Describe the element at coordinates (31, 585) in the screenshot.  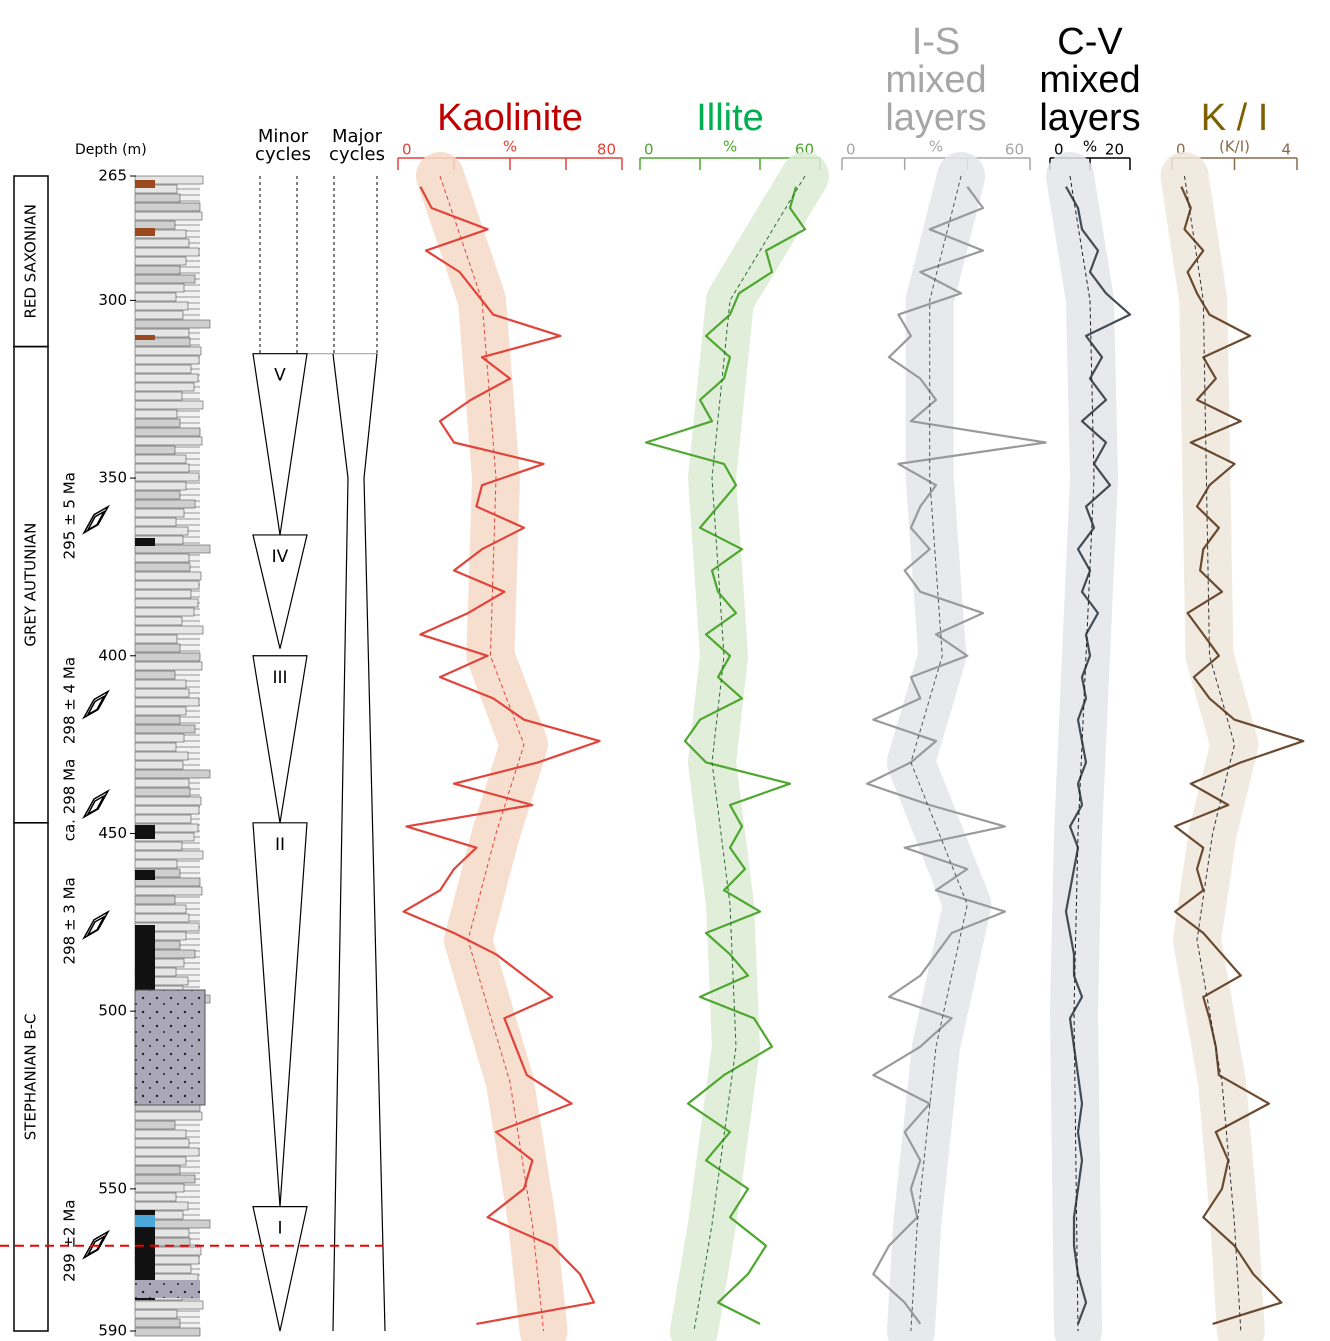
I see `unit-label: GREY AUTUNIAN` at that location.